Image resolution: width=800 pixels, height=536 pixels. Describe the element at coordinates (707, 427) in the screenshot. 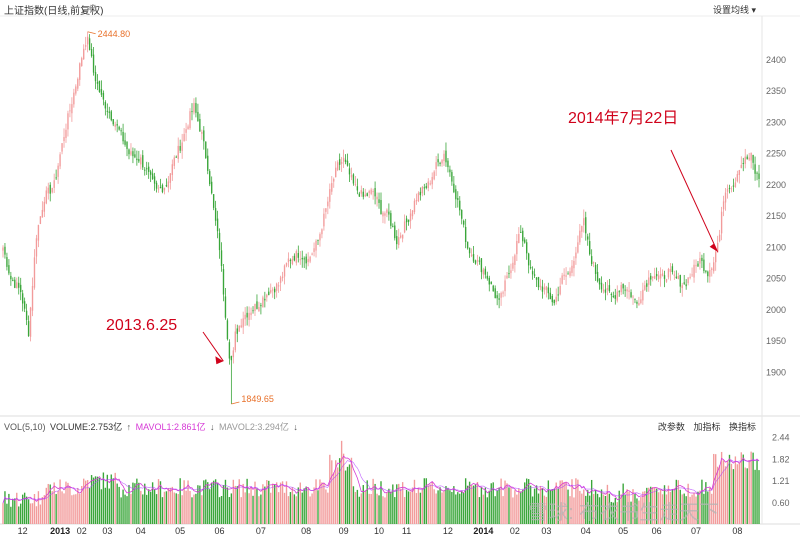

I see `add-indicator-button: 加指标` at that location.